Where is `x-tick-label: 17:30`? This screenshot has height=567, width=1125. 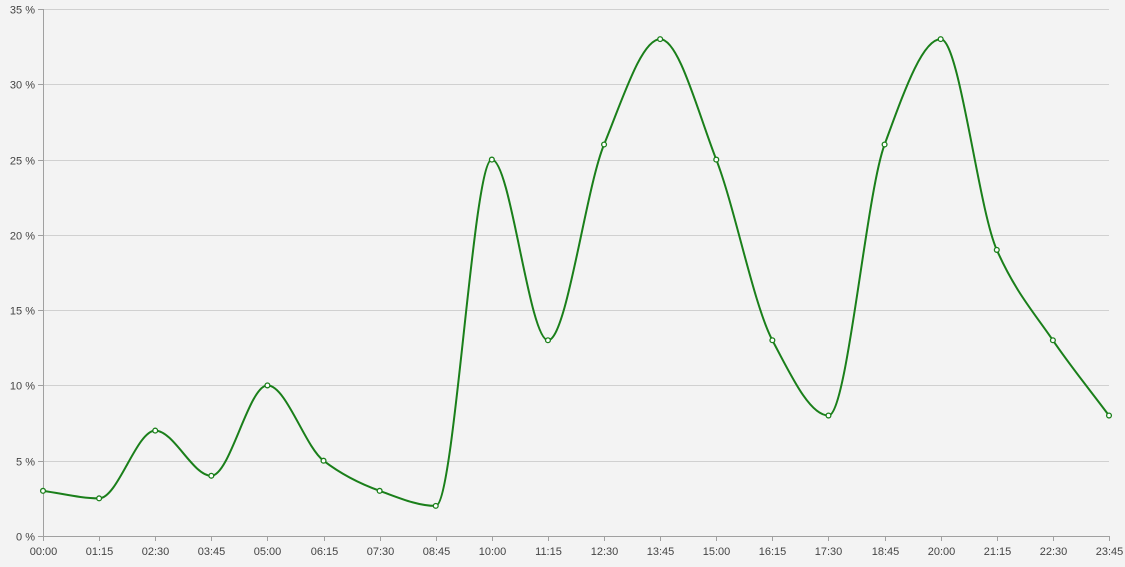
x-tick-label: 17:30 is located at coordinates (829, 552).